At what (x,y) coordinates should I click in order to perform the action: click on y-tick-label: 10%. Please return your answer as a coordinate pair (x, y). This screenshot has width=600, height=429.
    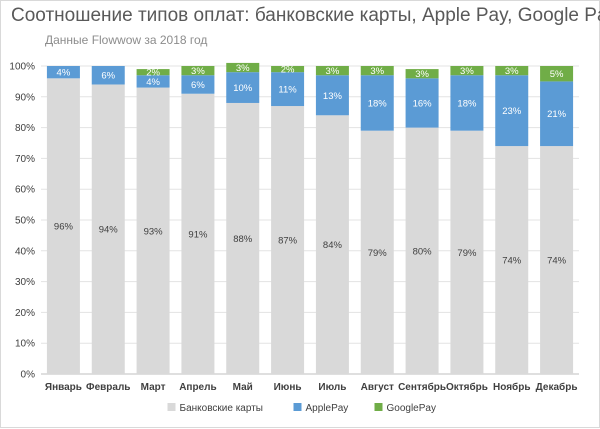
    Looking at the image, I should click on (25, 344).